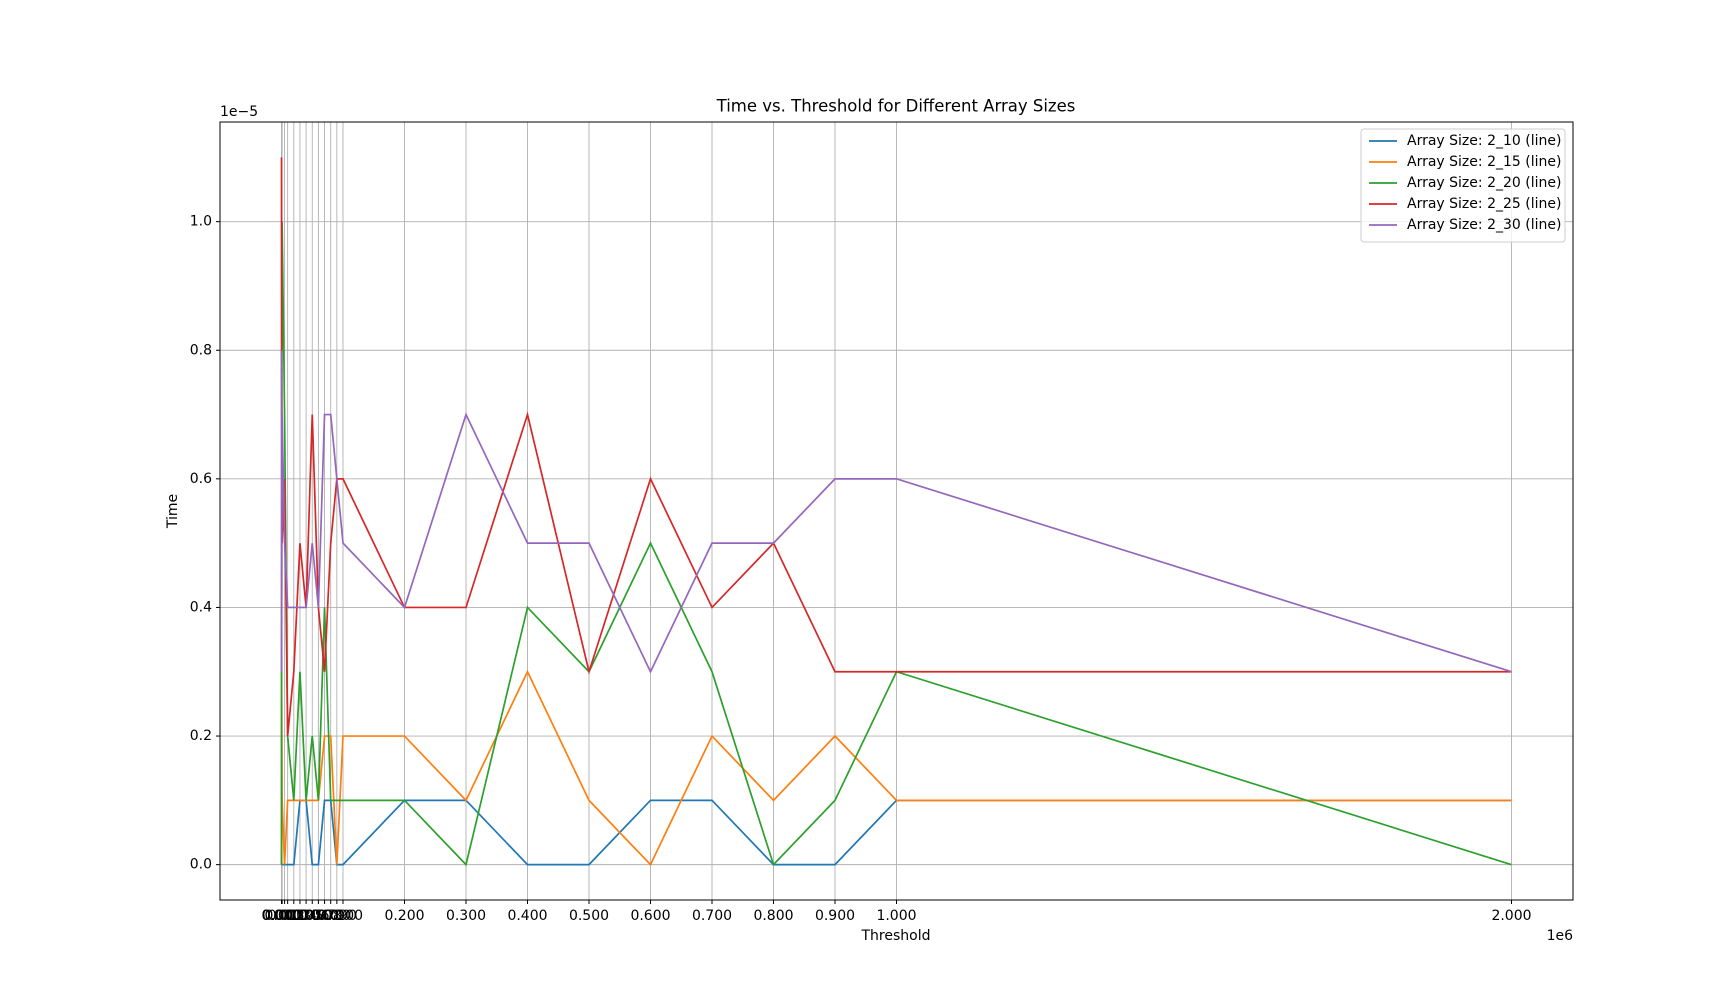  What do you see at coordinates (835, 916) in the screenshot?
I see `x-tick-label: 0.900` at bounding box center [835, 916].